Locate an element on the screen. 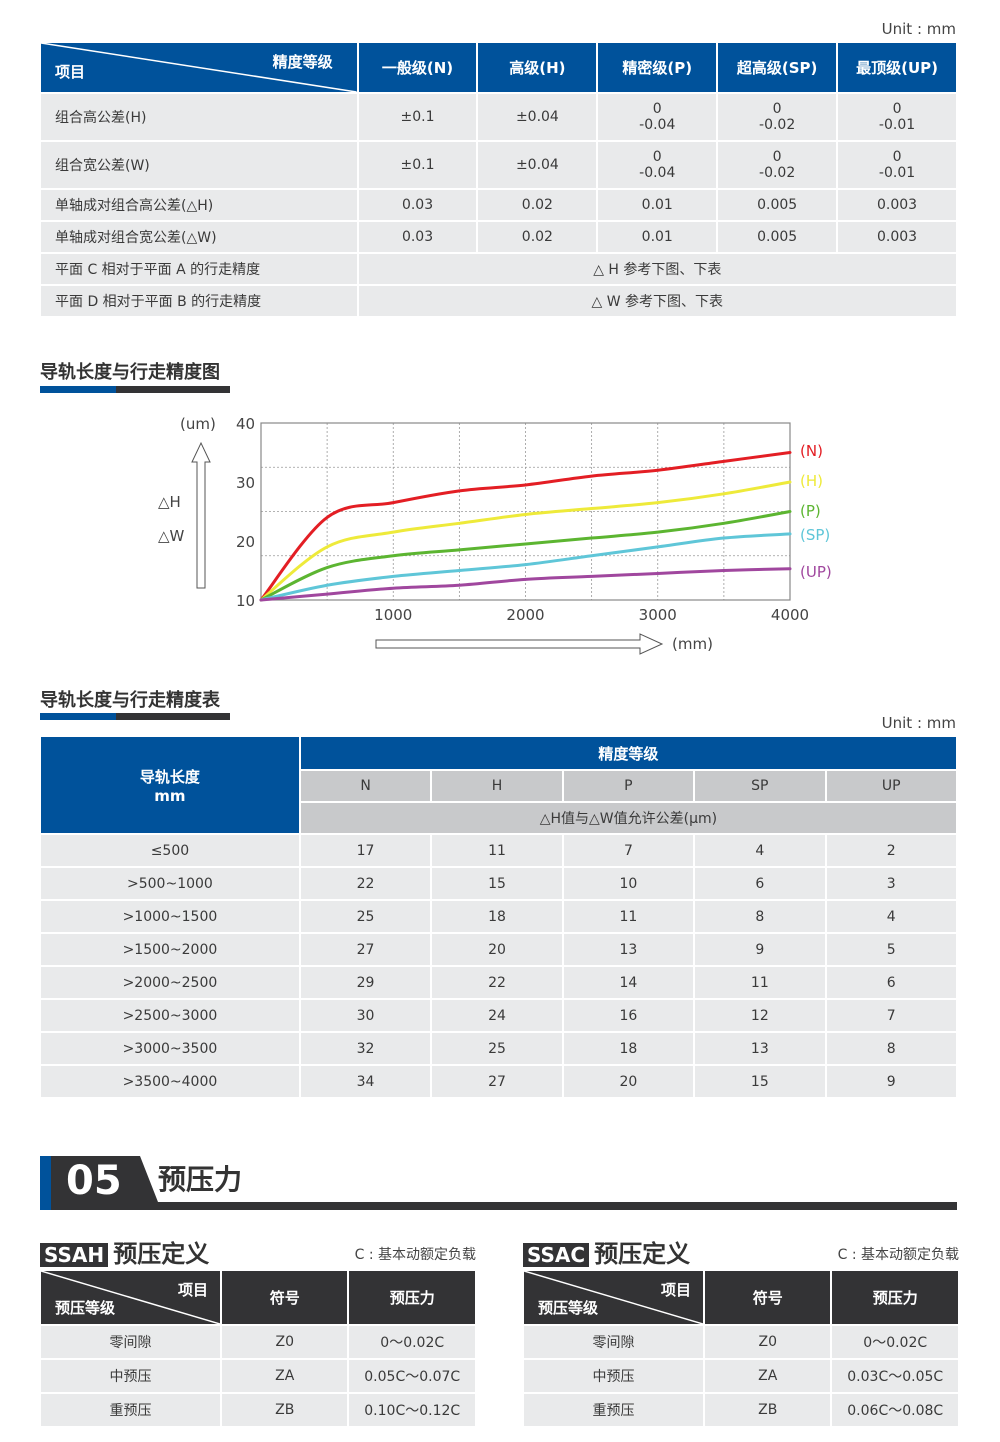 The height and width of the screenshot is (1442, 1000). row-label: 单轴成对组合宽公差(△W) is located at coordinates (199, 237).